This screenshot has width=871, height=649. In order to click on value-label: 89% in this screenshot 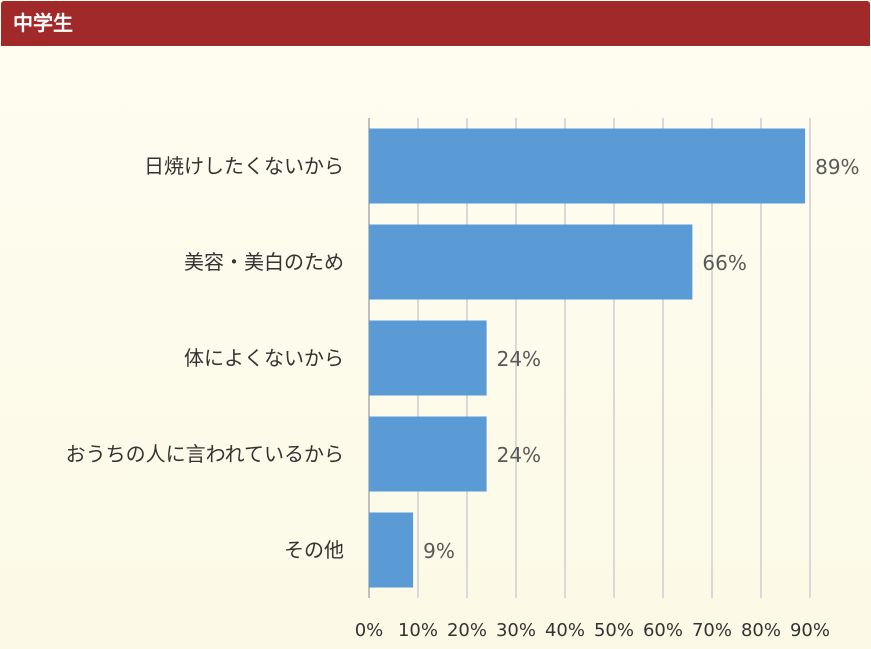, I will do `click(837, 167)`.